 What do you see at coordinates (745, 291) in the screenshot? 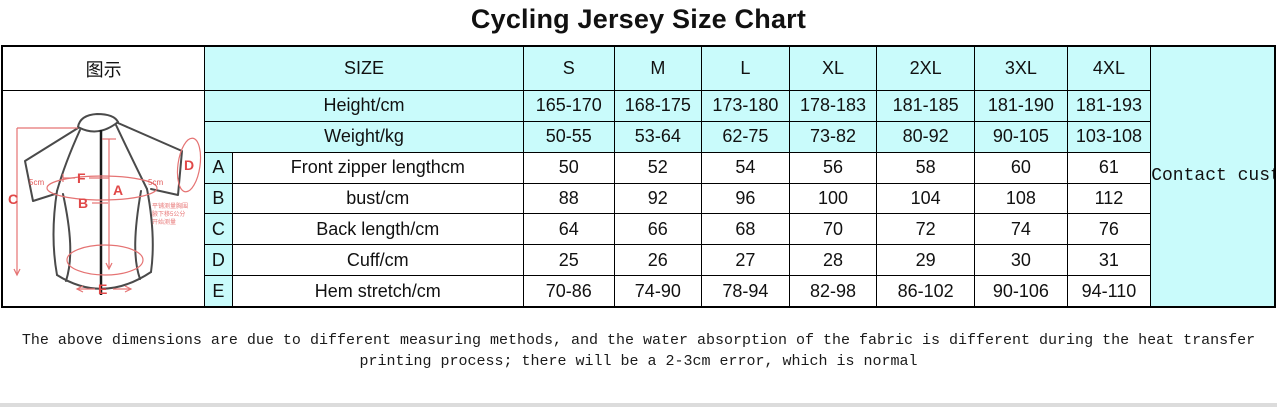
I see `row-e-value-l: 78-94` at bounding box center [745, 291].